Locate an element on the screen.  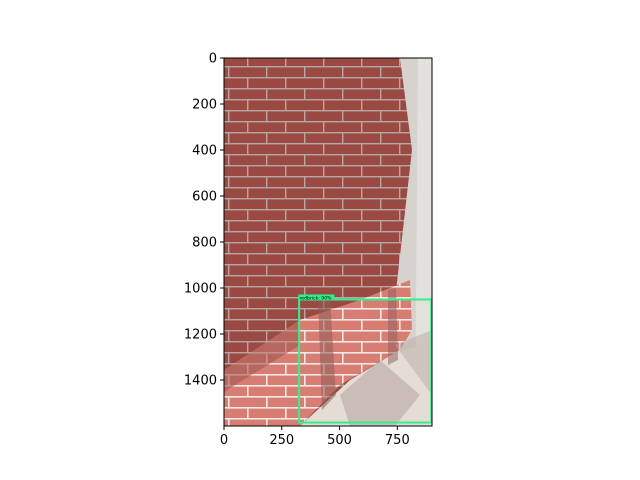
y-axis: 0 200 400 600 800 1000 1200 1400 is located at coordinates (204, 220).